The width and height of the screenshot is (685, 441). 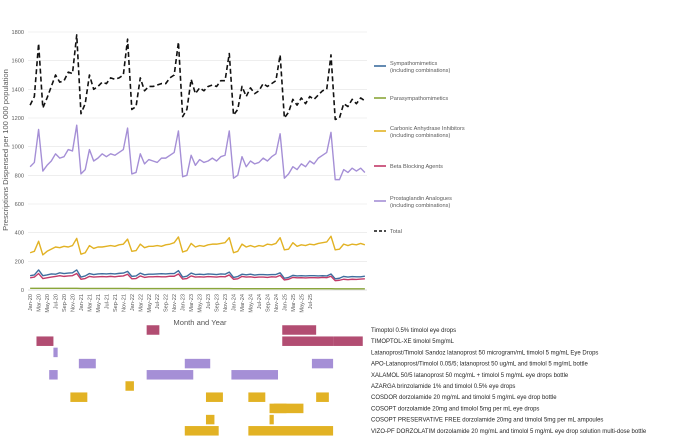 I want to click on y-tick-label: 1200, so click(x=18, y=119).